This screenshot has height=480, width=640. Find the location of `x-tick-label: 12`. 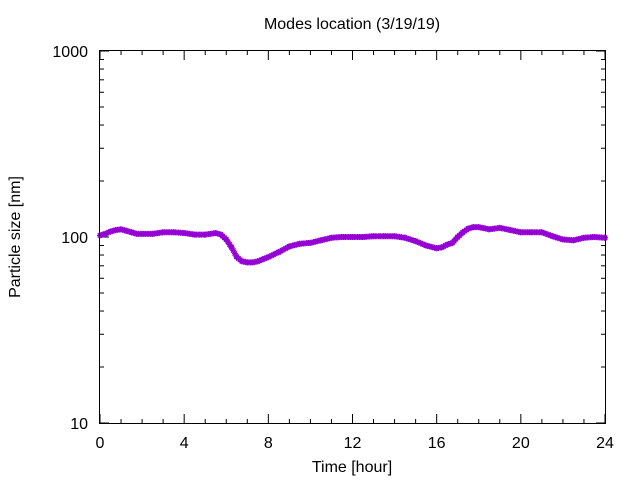

x-tick-label: 12 is located at coordinates (353, 443).